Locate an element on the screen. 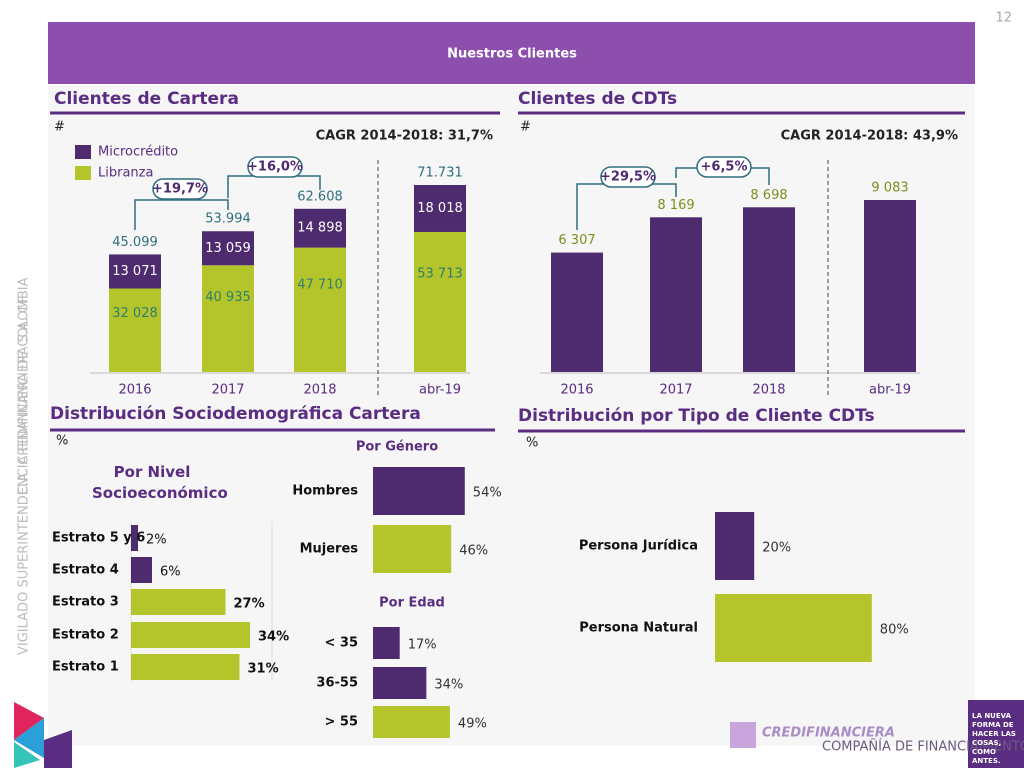 The image size is (1024, 768). value-label: 80% is located at coordinates (894, 630).